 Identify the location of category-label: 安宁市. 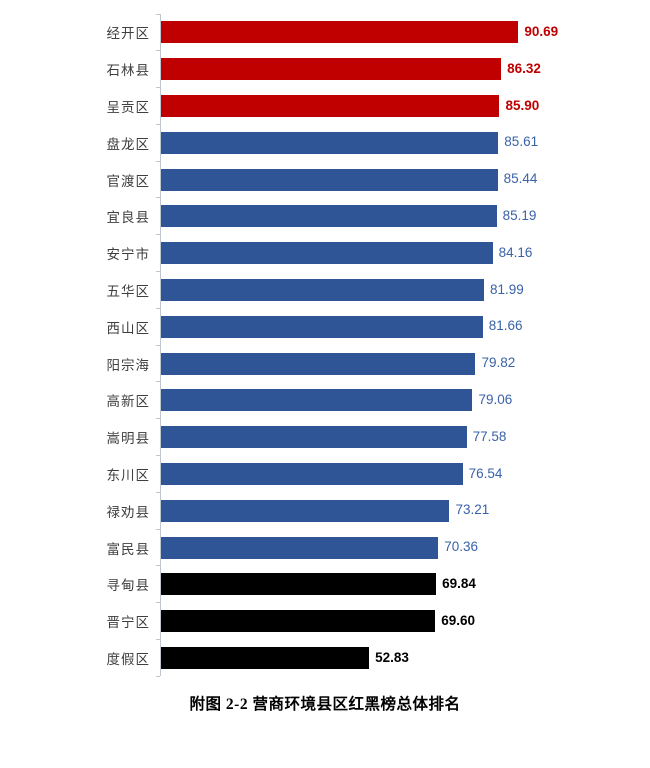
(128, 255).